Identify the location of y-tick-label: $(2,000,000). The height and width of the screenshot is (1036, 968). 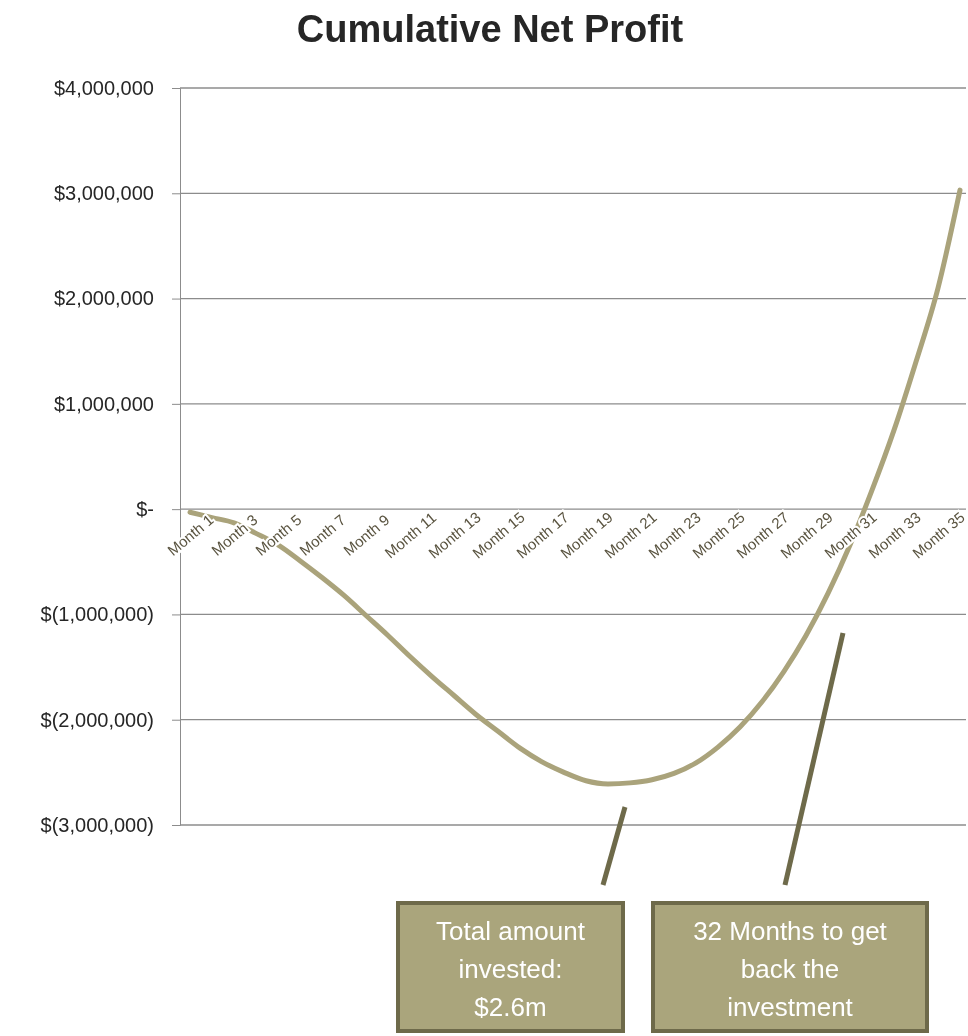
(97, 719).